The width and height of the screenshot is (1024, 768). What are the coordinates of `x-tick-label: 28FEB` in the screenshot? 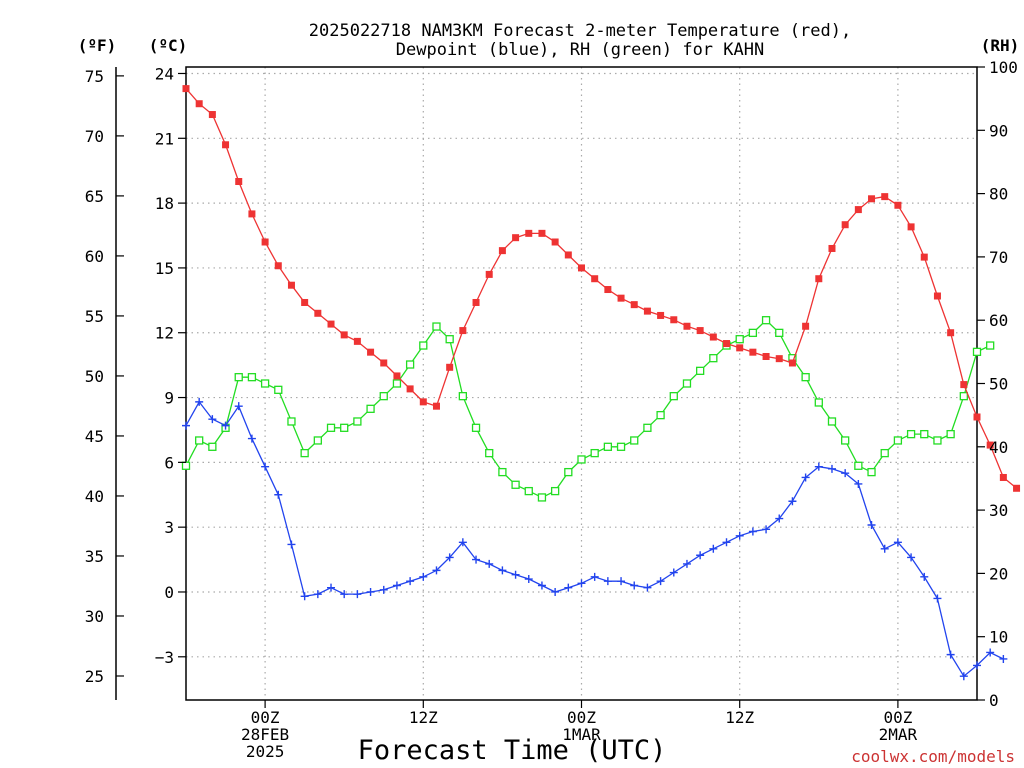 It's located at (265, 734).